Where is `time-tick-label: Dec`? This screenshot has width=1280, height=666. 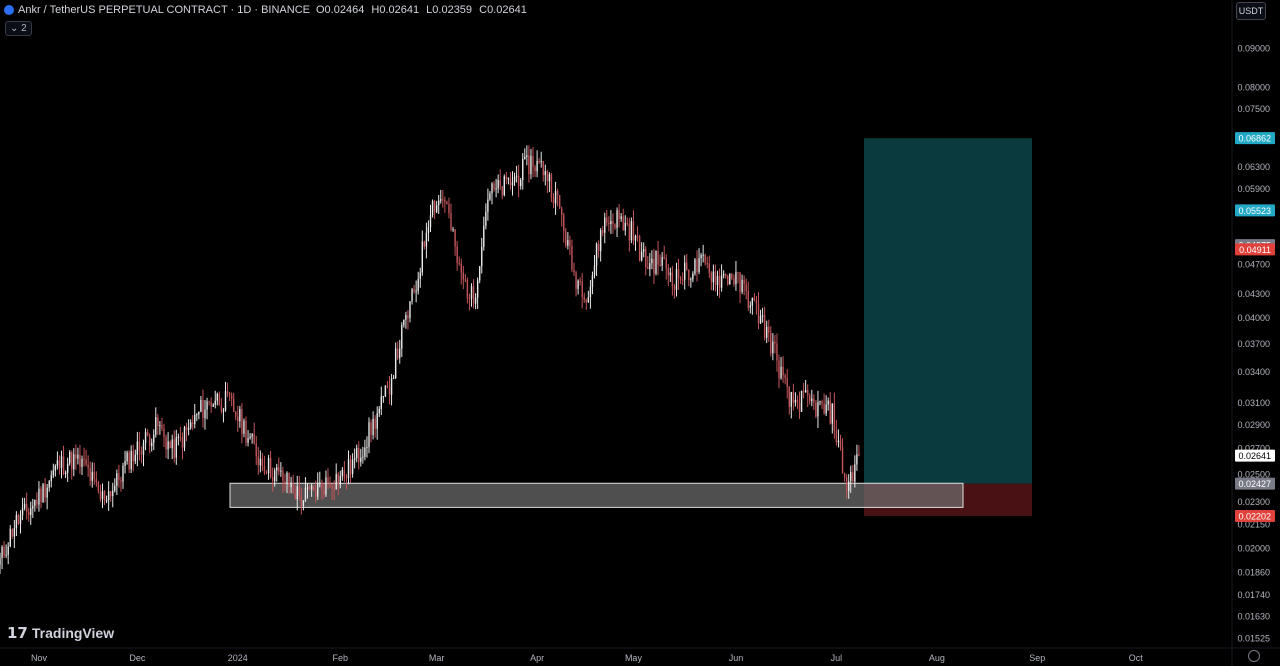 time-tick-label: Dec is located at coordinates (137, 658).